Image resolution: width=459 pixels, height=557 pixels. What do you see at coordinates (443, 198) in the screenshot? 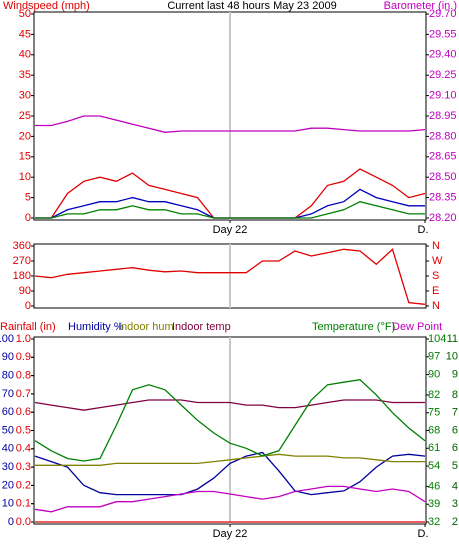
I see `tick-label: 28.35` at bounding box center [443, 198].